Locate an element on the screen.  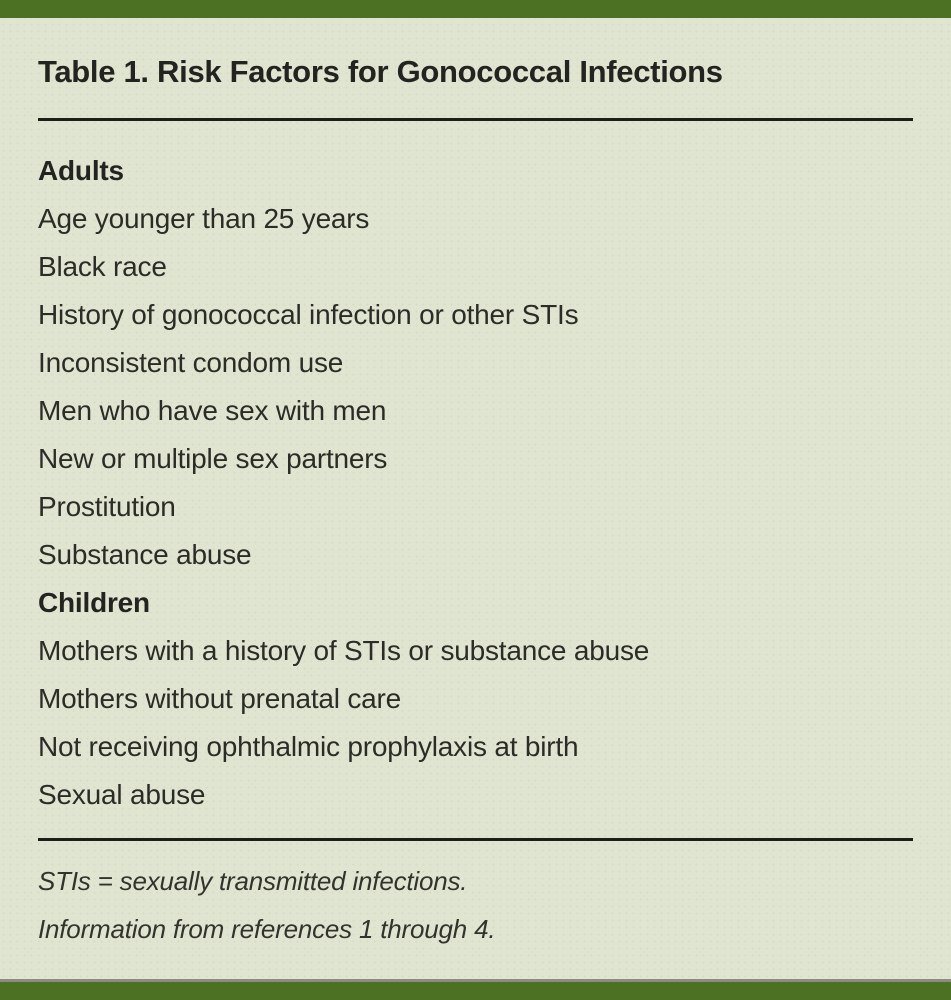
bottom-shadow-line is located at coordinates (475, 980).